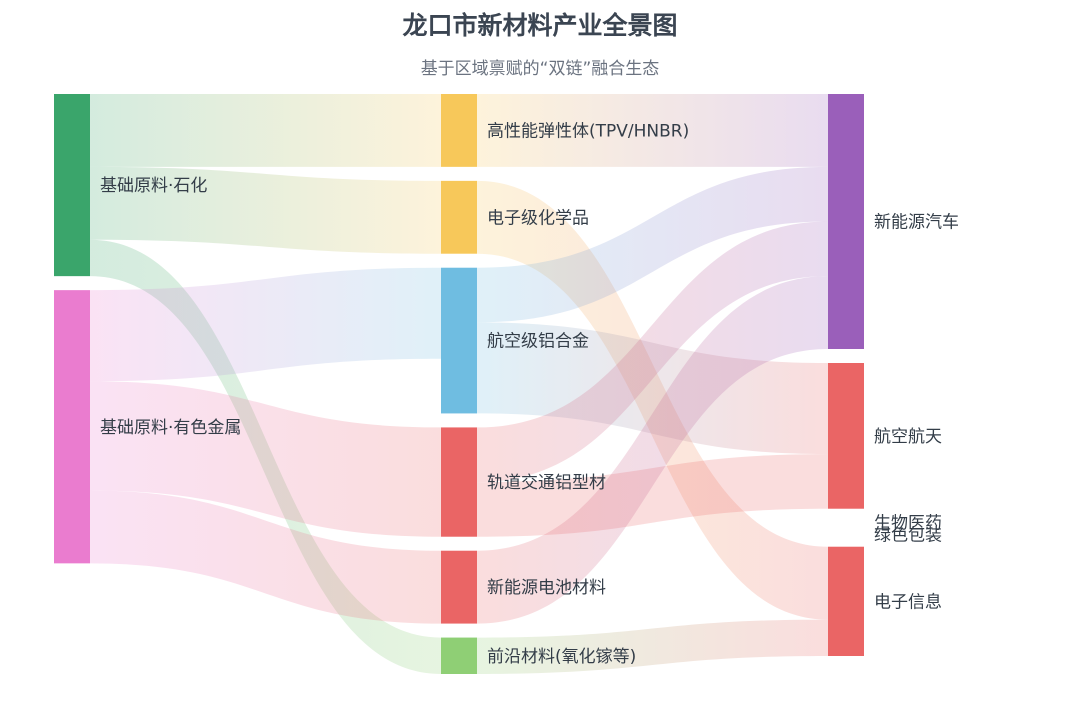  What do you see at coordinates (72, 185) in the screenshot?
I see `sankey-node-src_petro` at bounding box center [72, 185].